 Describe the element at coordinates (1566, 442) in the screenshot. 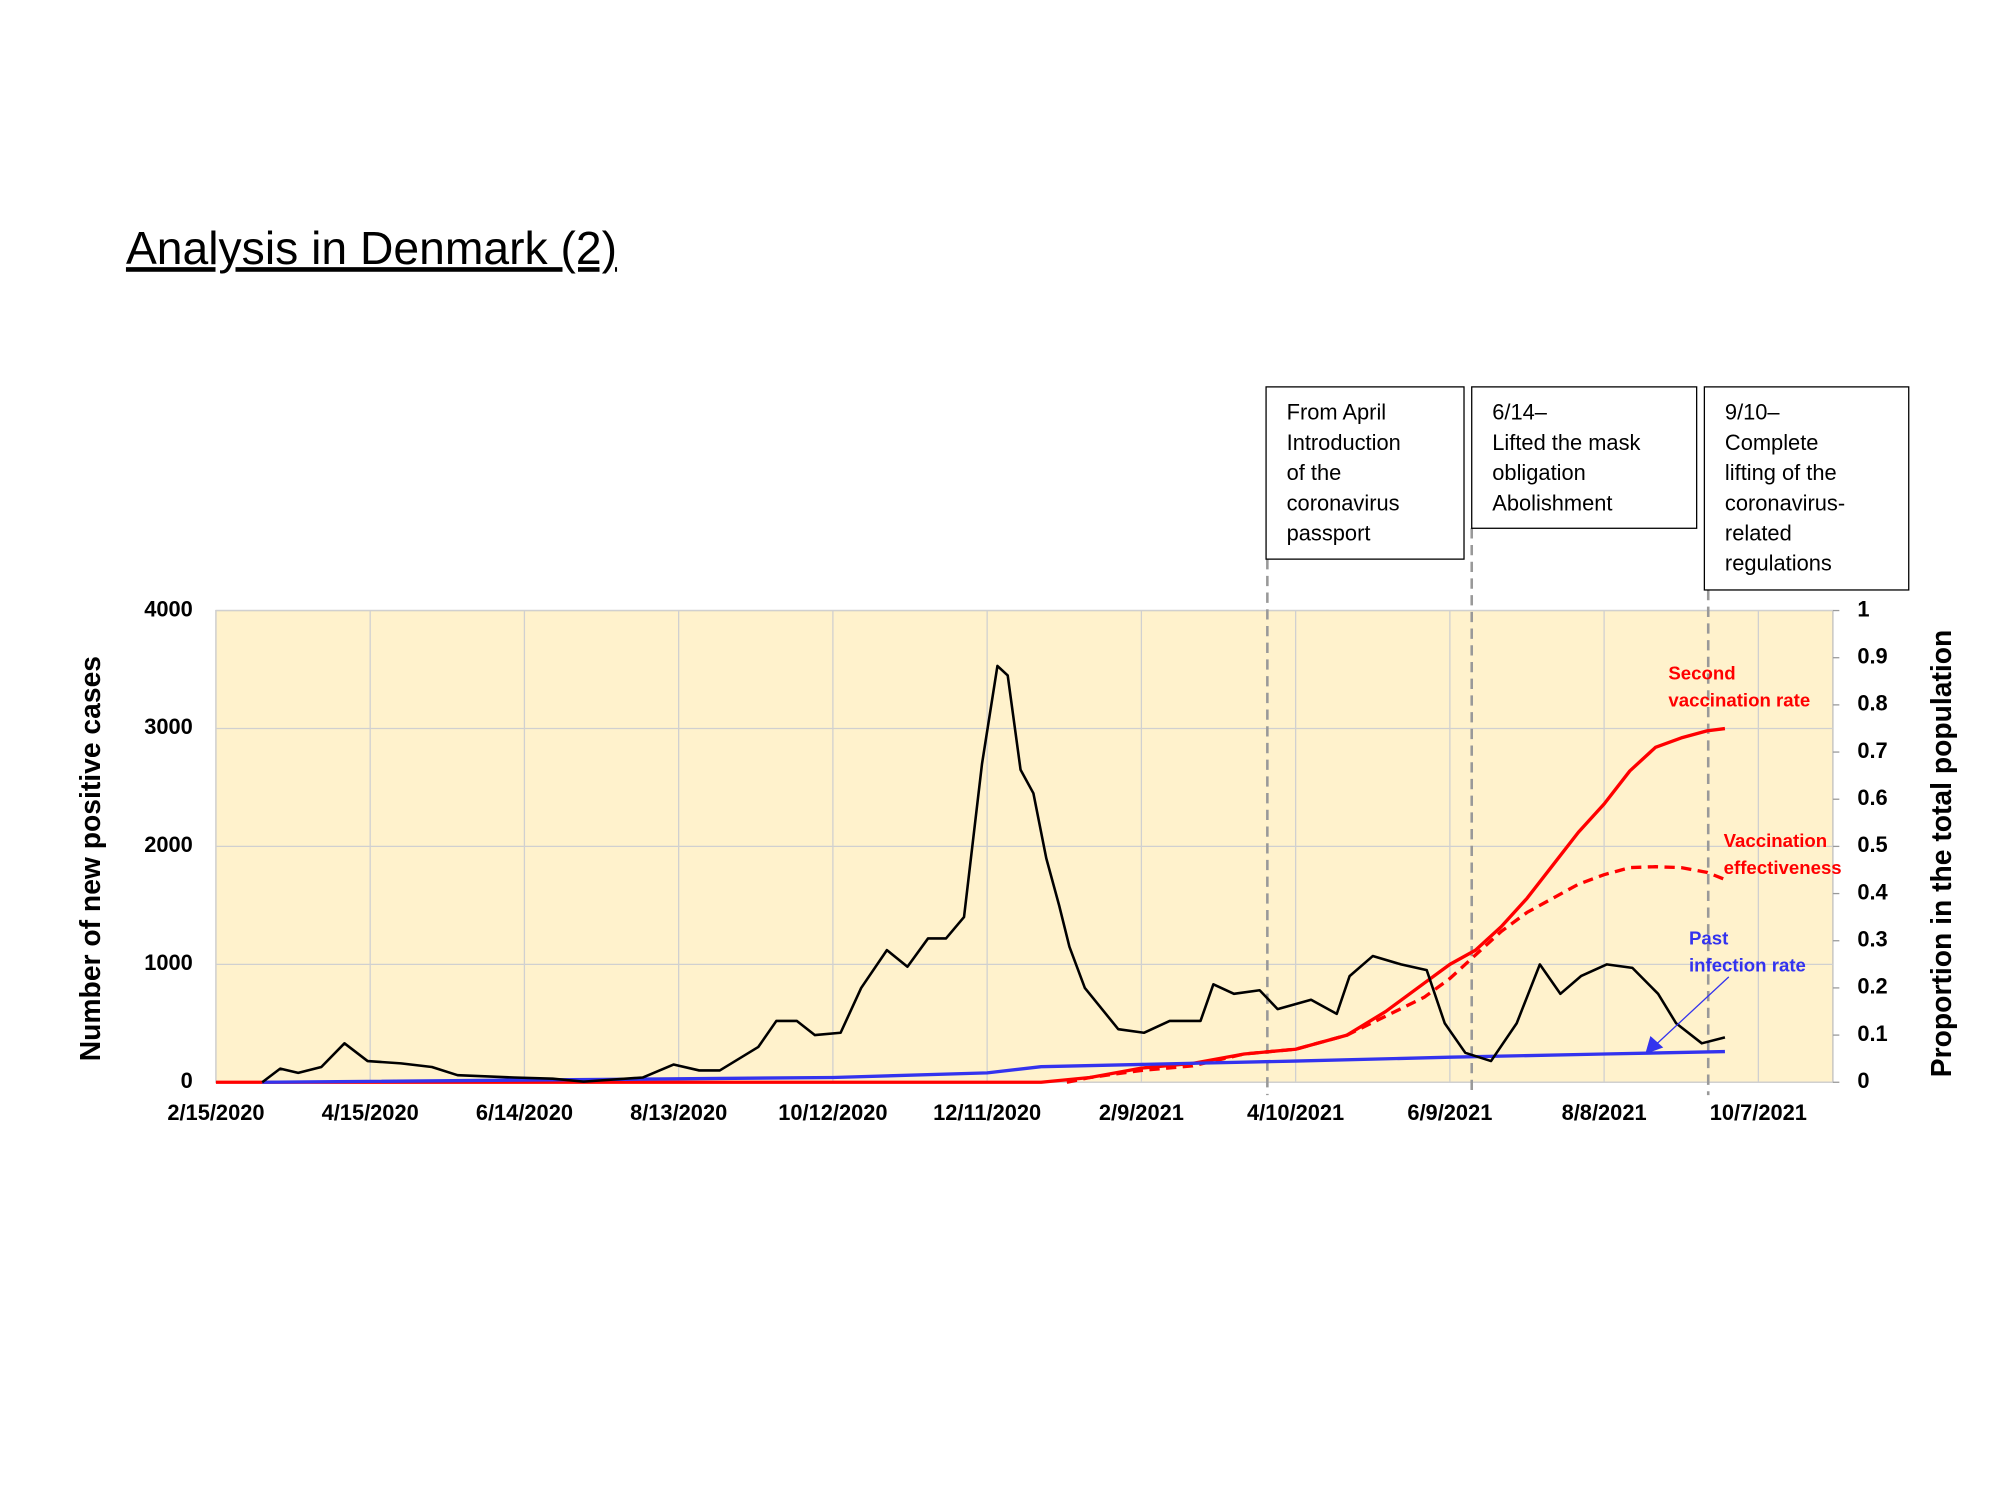

I see `annotation-text: Lifted the mask` at that location.